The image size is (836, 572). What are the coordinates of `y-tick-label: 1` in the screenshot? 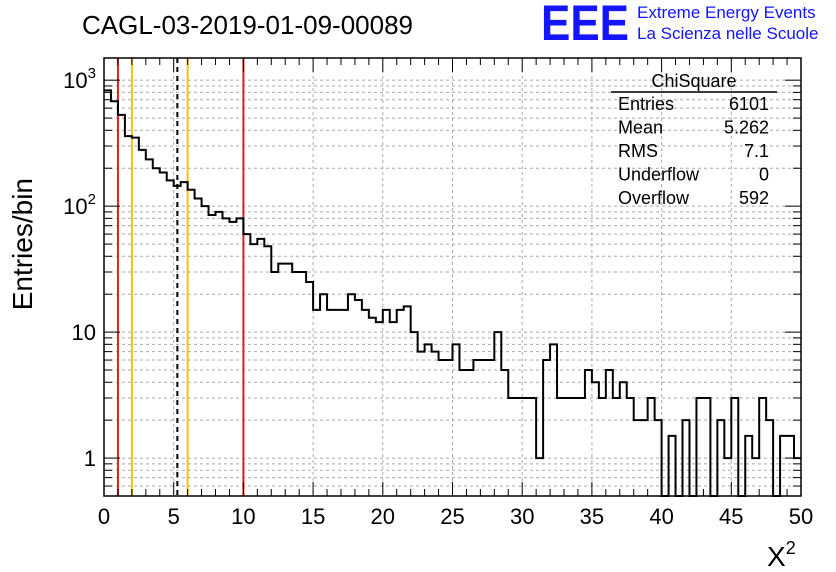 It's located at (90, 458).